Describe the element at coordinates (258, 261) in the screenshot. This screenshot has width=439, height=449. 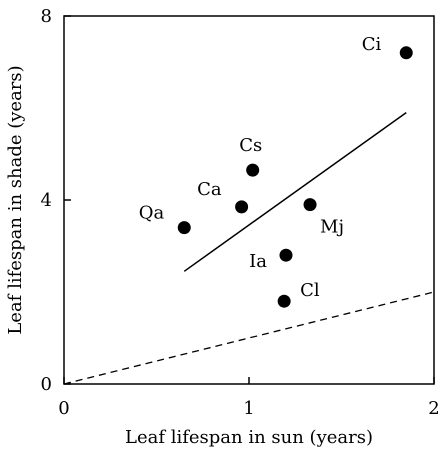
I see `point-label-ia: Ia` at that location.